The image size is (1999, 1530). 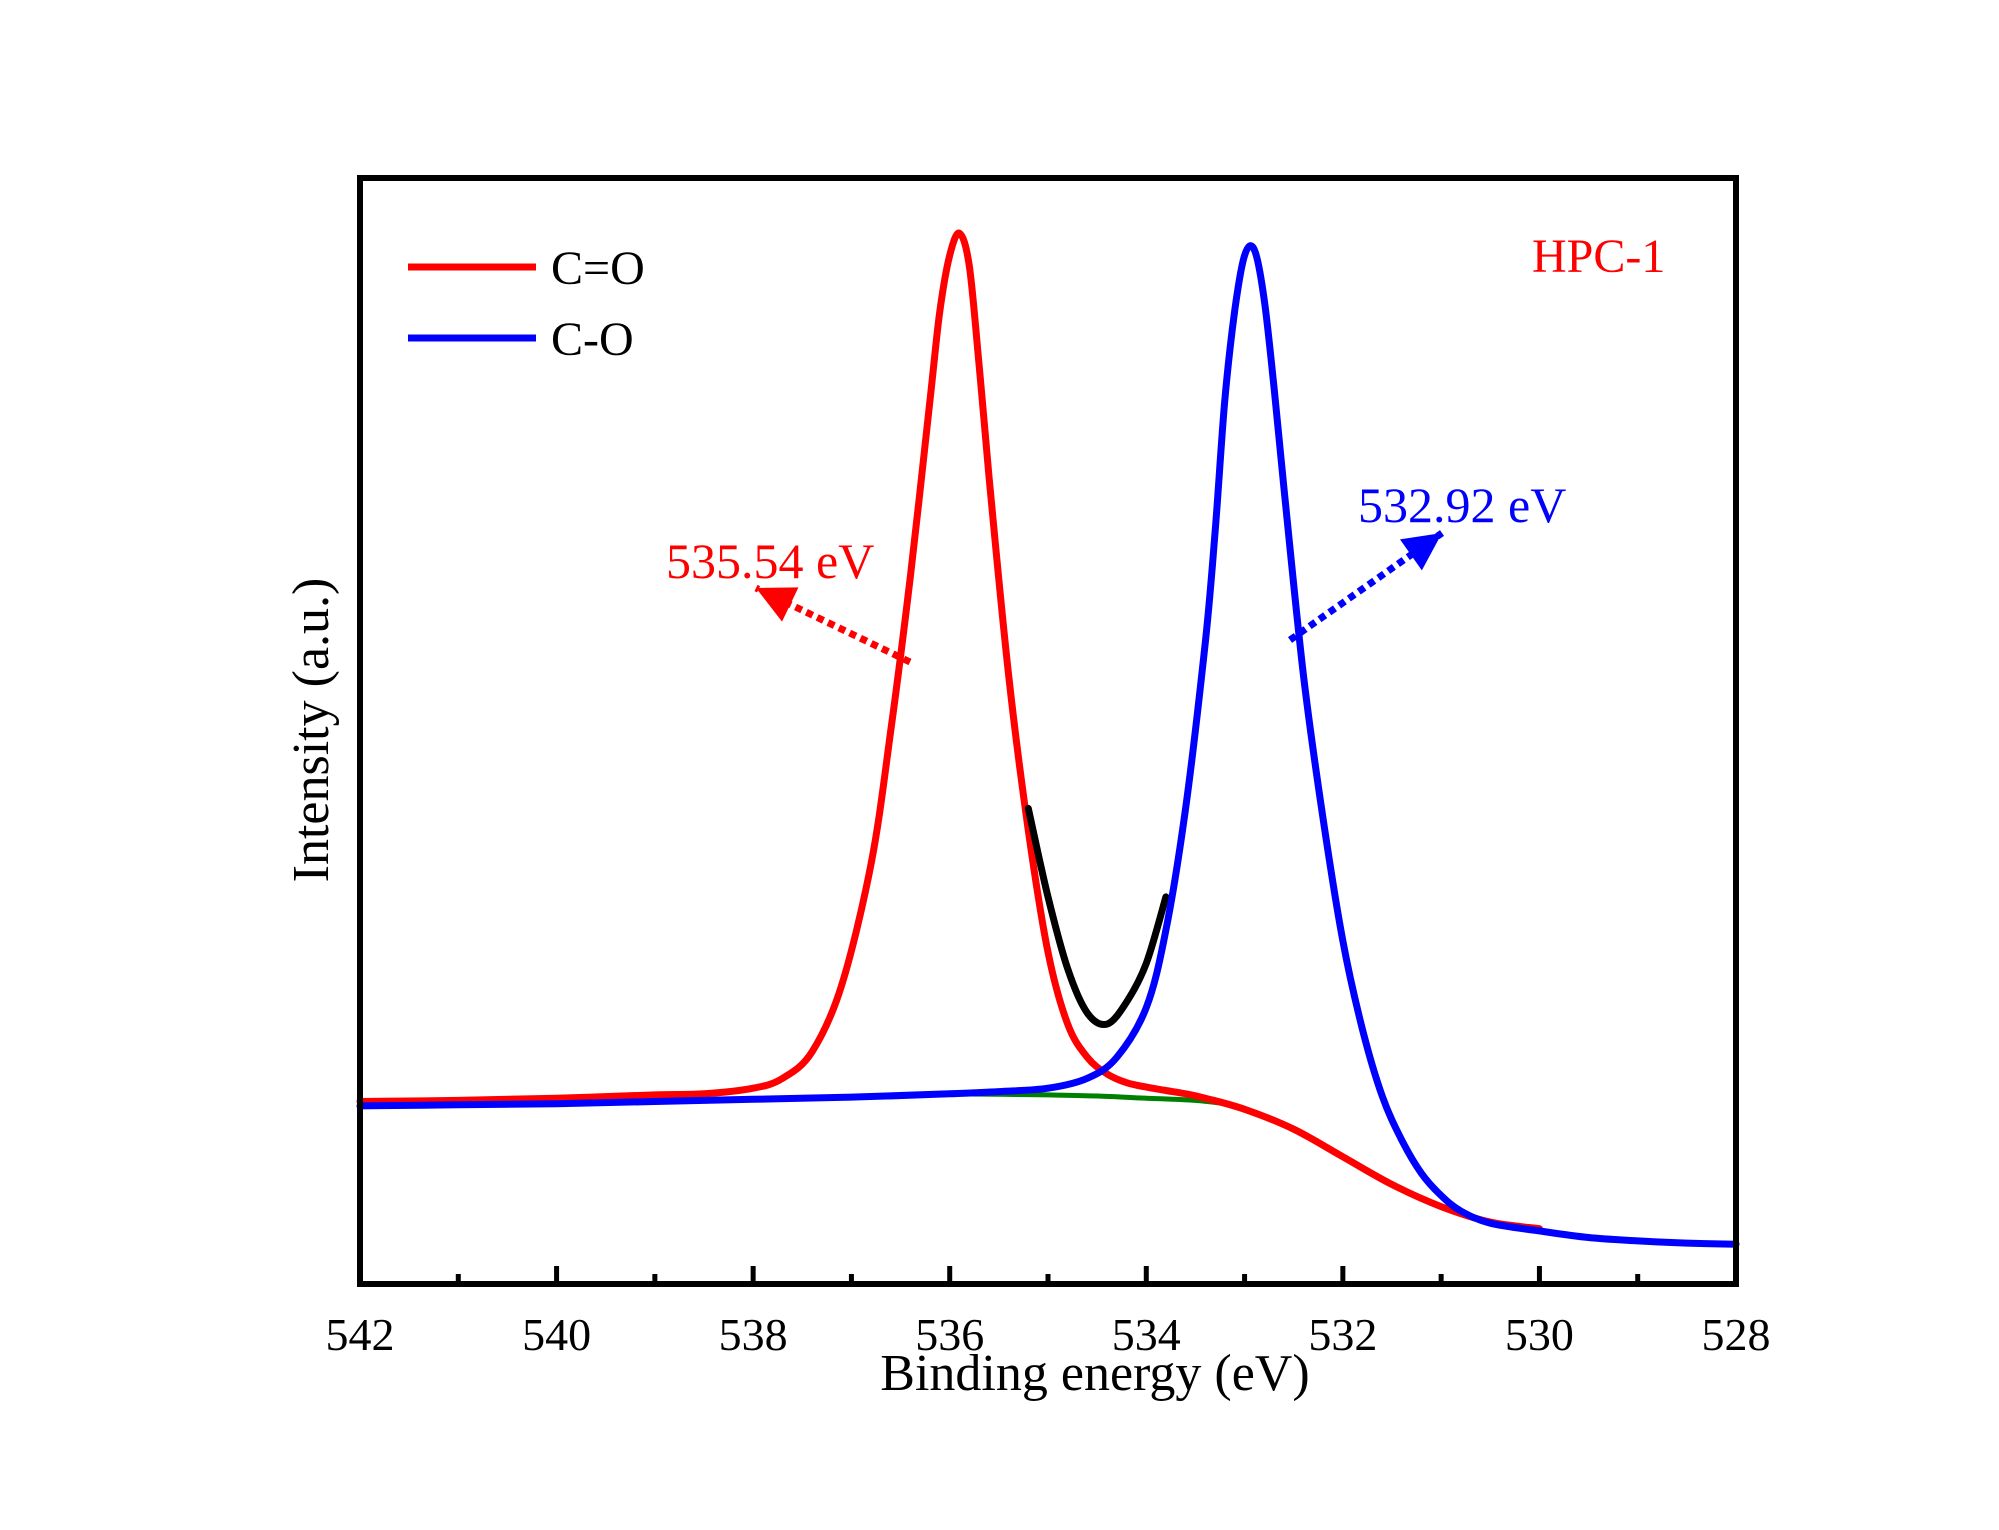 I want to click on x-tick-label: 536, so click(x=949, y=1334).